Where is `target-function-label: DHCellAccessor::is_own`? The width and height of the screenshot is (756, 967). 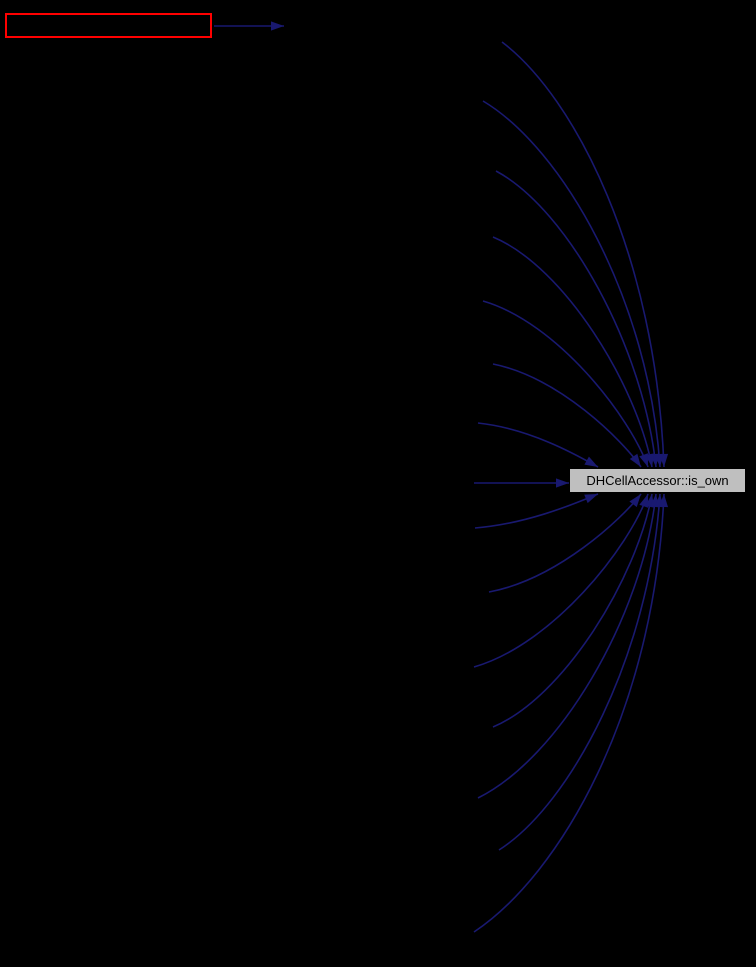
target-function-label: DHCellAccessor::is_own is located at coordinates (657, 480).